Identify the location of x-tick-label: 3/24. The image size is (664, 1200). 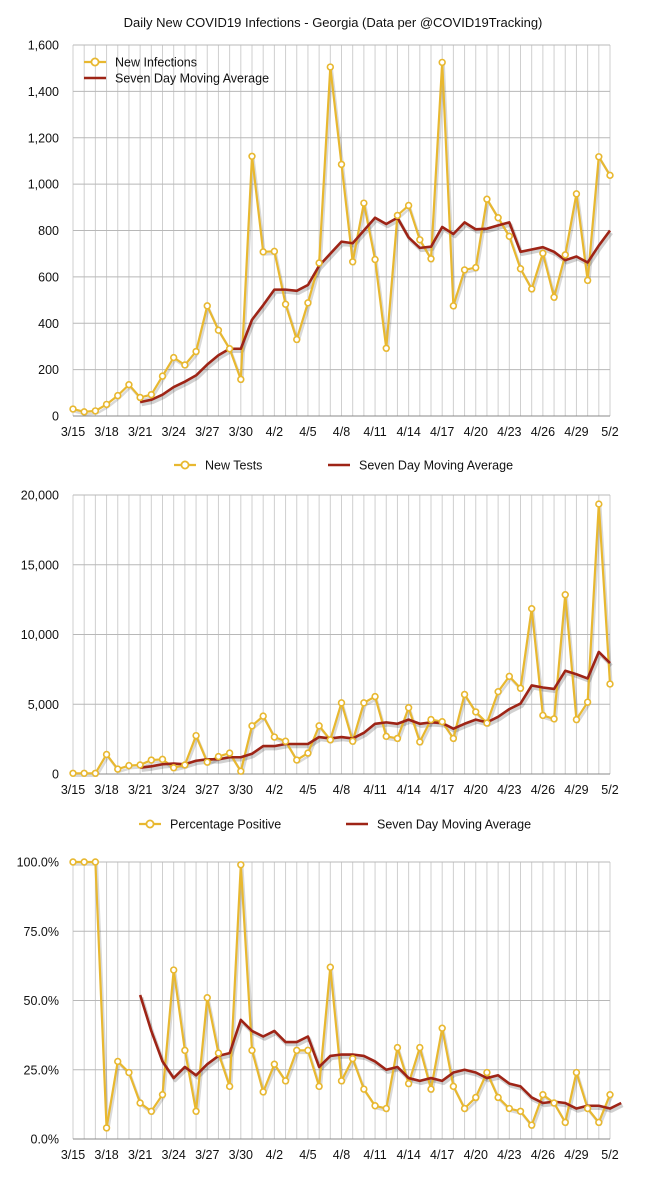
(174, 1155).